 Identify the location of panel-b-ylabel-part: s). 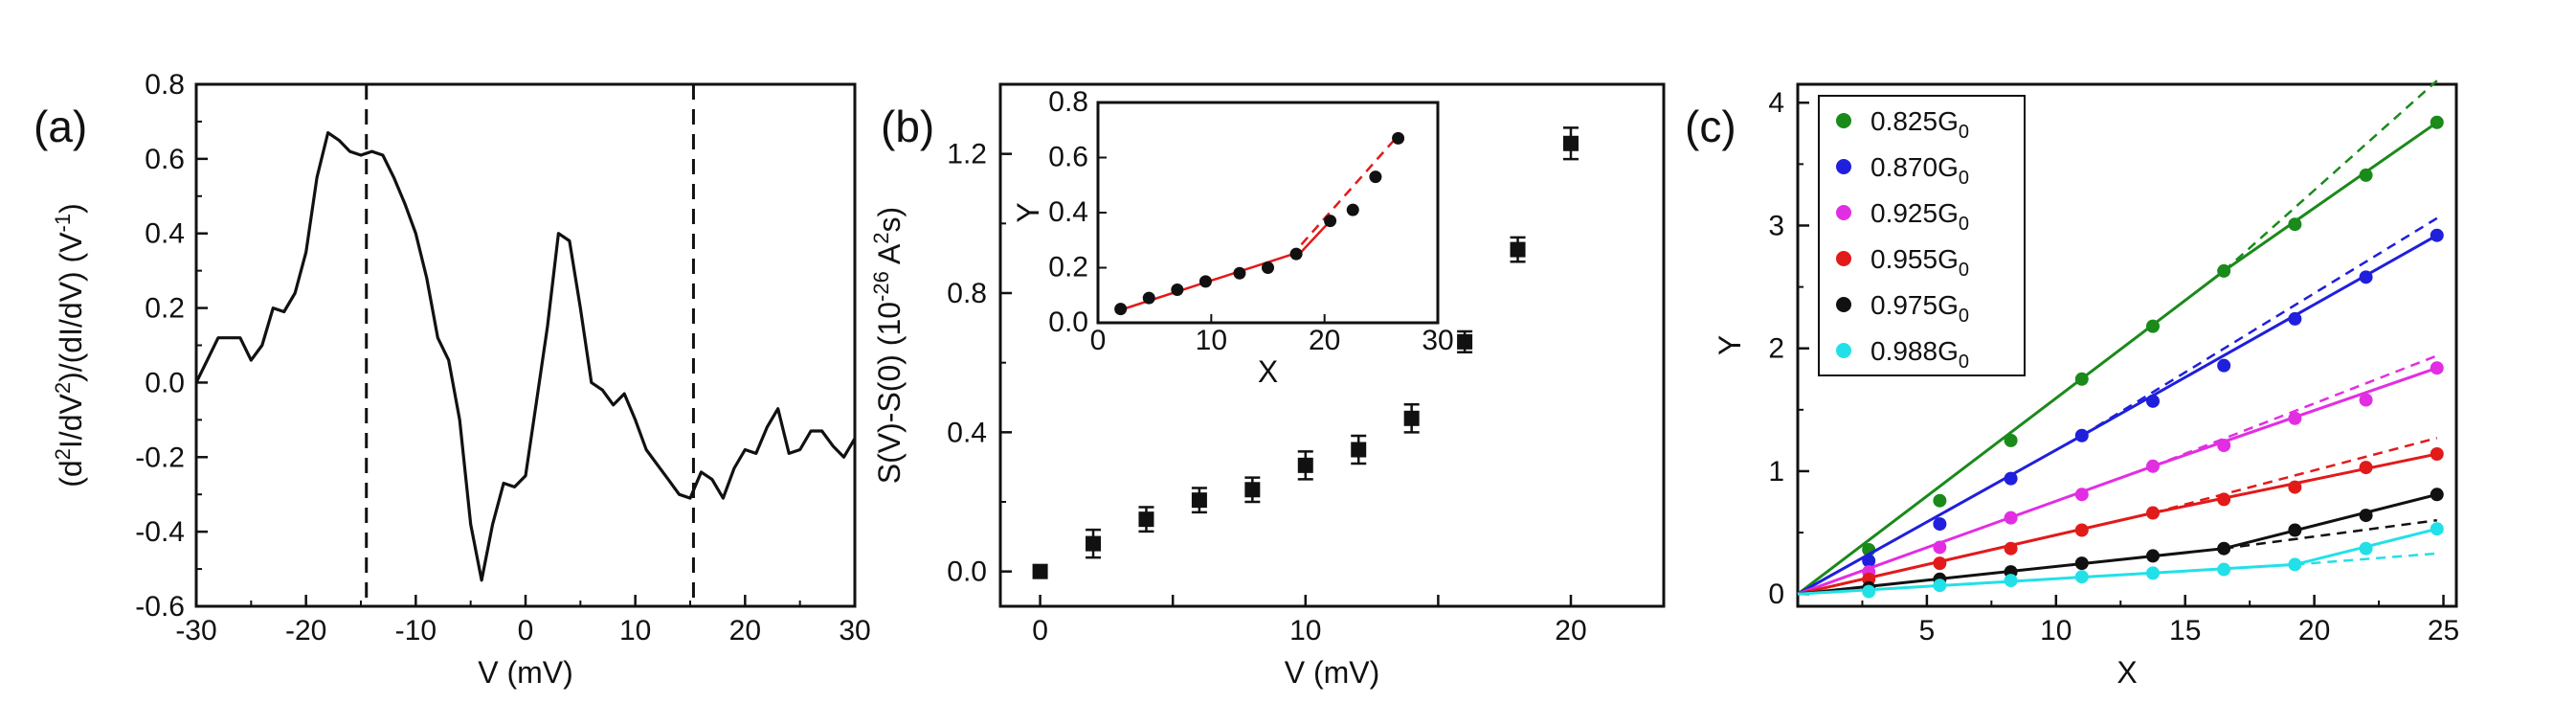
(889, 220).